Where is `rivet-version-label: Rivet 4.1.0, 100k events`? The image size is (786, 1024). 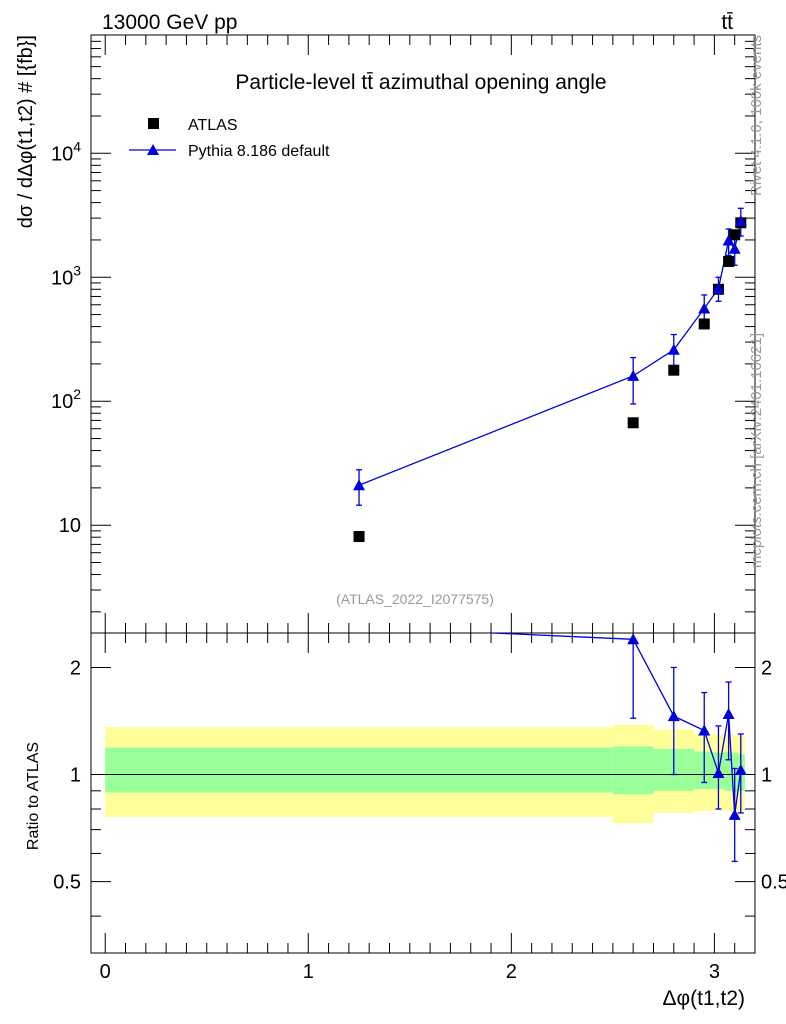 rivet-version-label: Rivet 4.1.0, 100k events is located at coordinates (756, 115).